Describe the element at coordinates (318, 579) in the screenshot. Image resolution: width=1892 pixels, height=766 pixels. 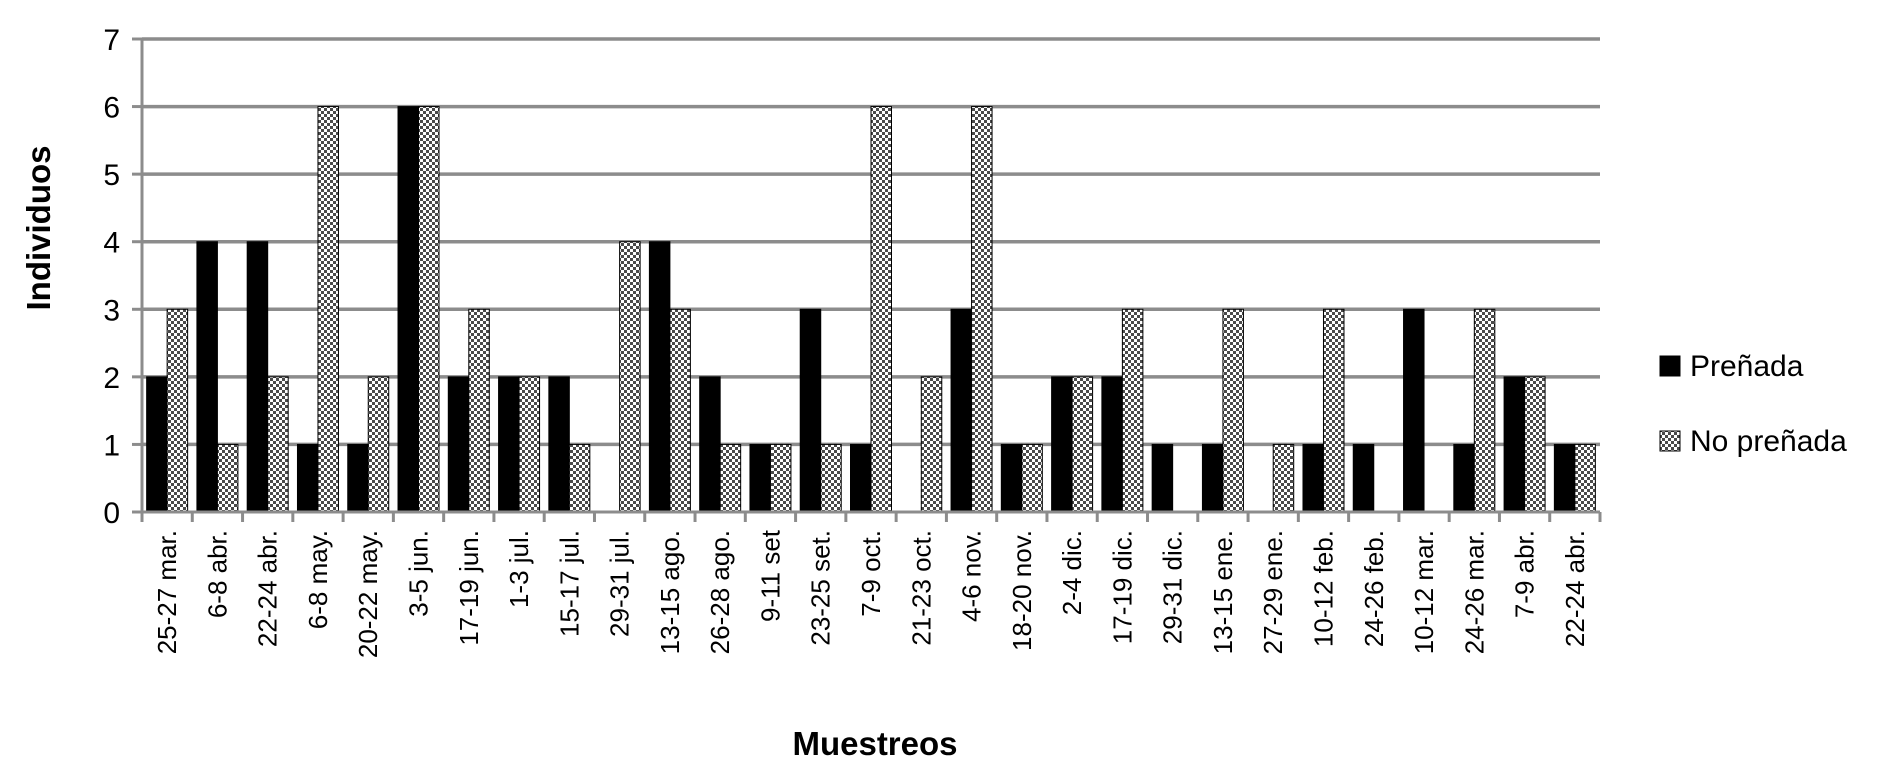
I see `x-tick-label: 6-8 may.` at that location.